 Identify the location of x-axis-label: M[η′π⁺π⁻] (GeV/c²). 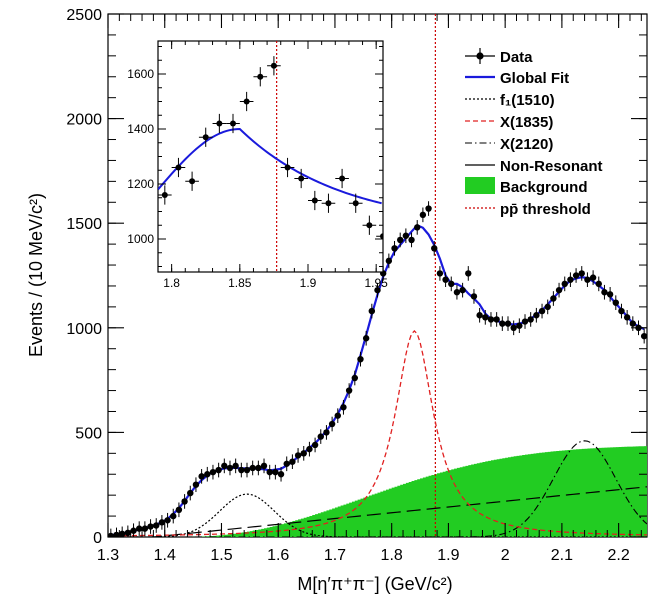
(374, 584).